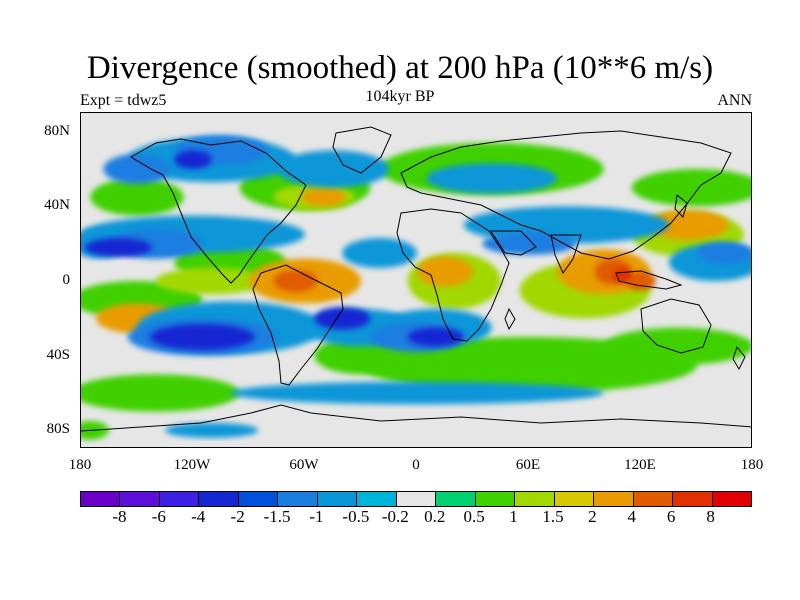 The width and height of the screenshot is (800, 600). What do you see at coordinates (513, 243) in the screenshot?
I see `coast-arabia` at bounding box center [513, 243].